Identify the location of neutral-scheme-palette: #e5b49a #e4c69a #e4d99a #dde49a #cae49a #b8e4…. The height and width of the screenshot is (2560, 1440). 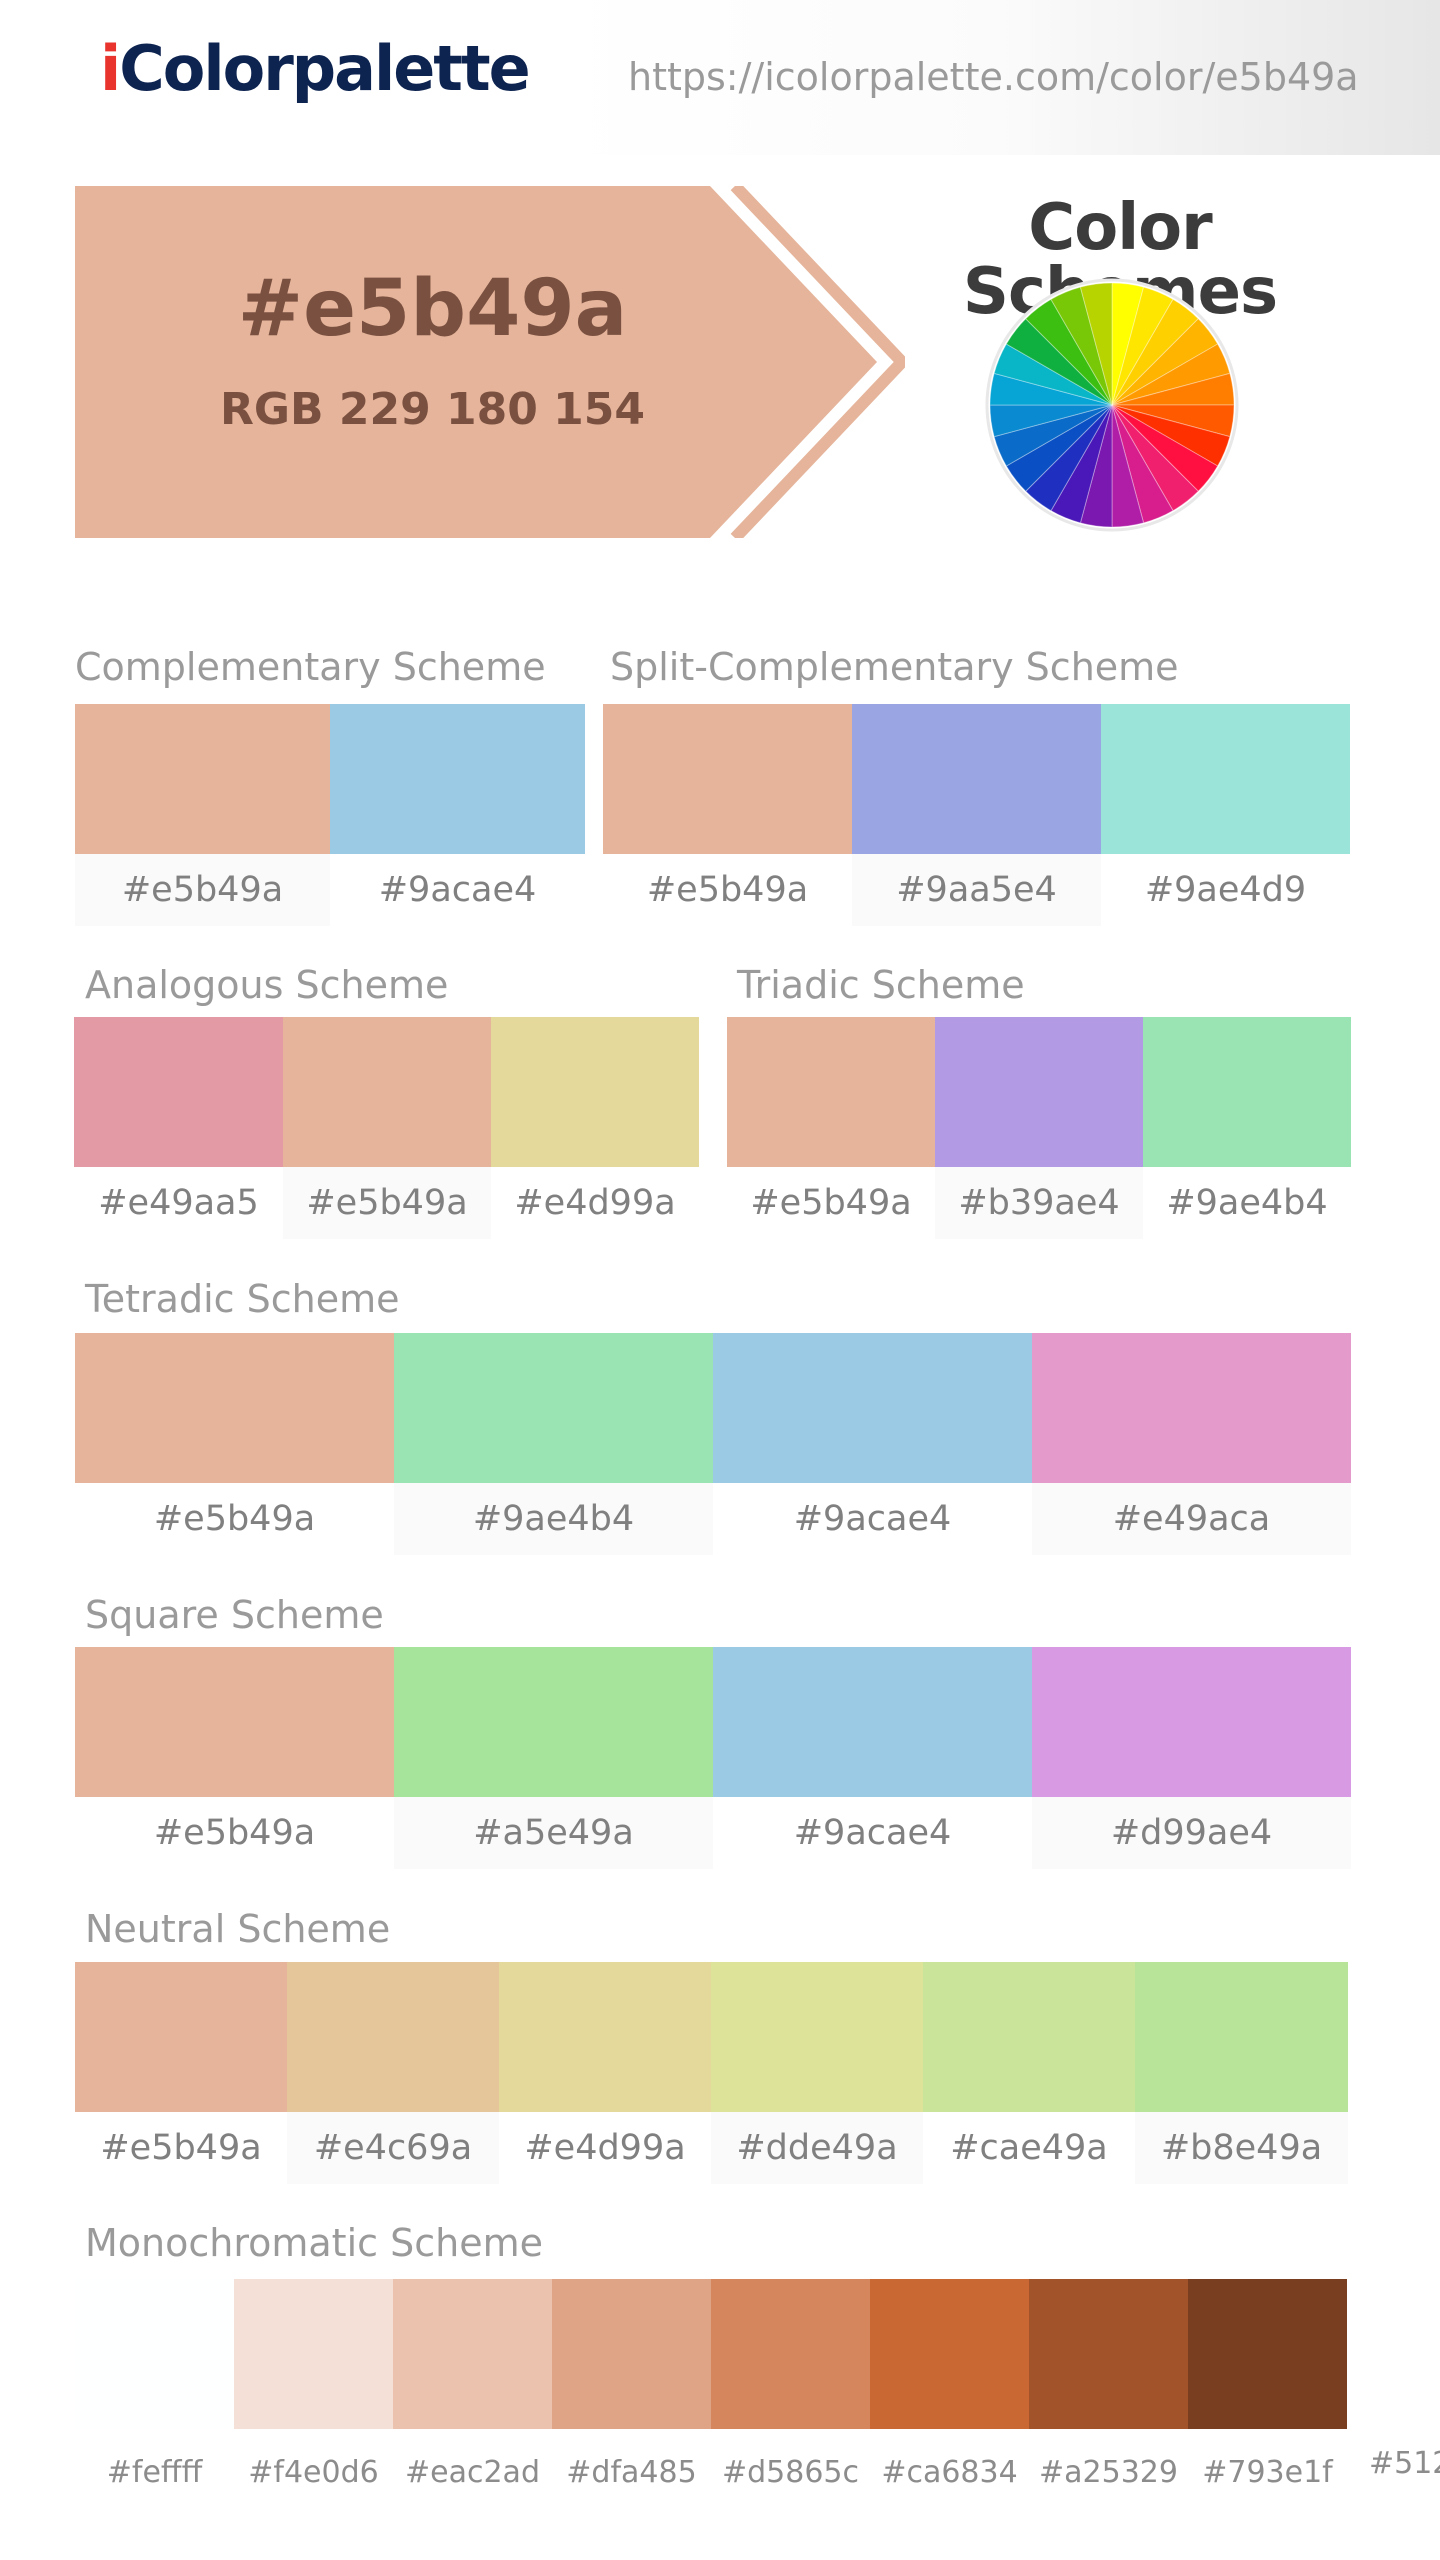
(711, 2073).